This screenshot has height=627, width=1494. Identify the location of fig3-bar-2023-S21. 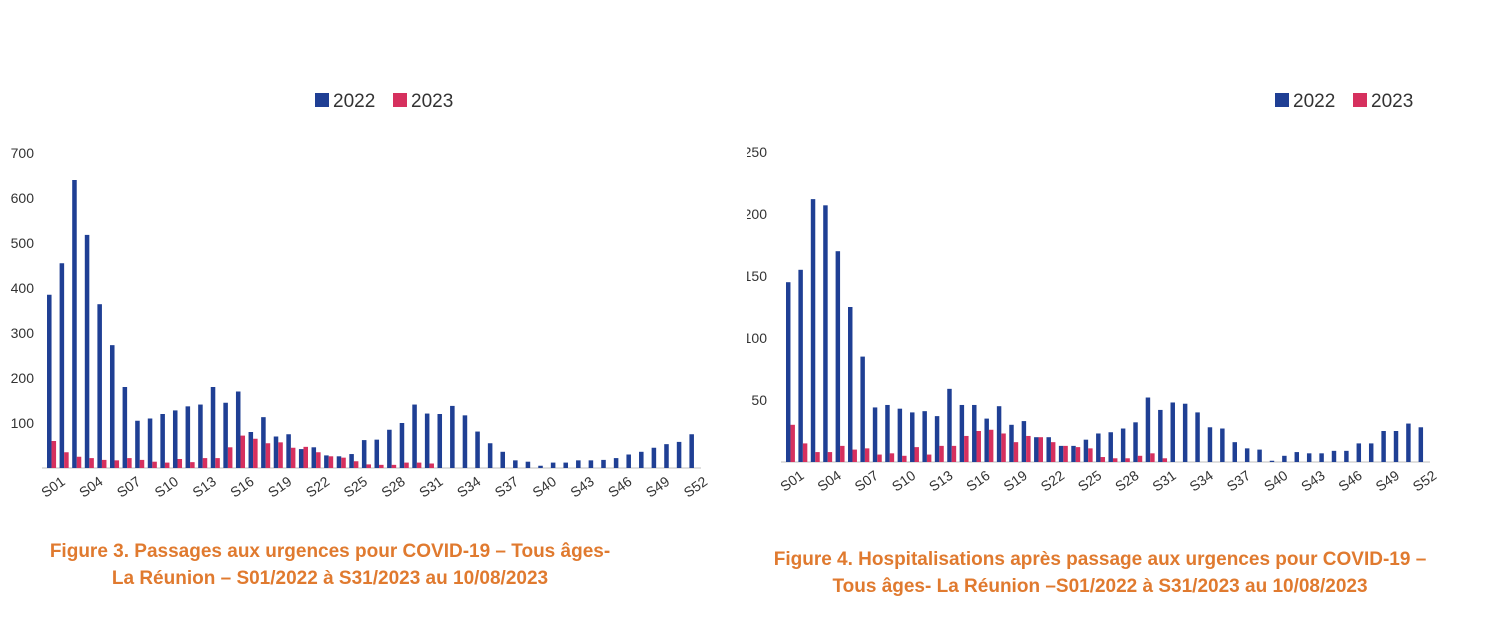
(305, 457).